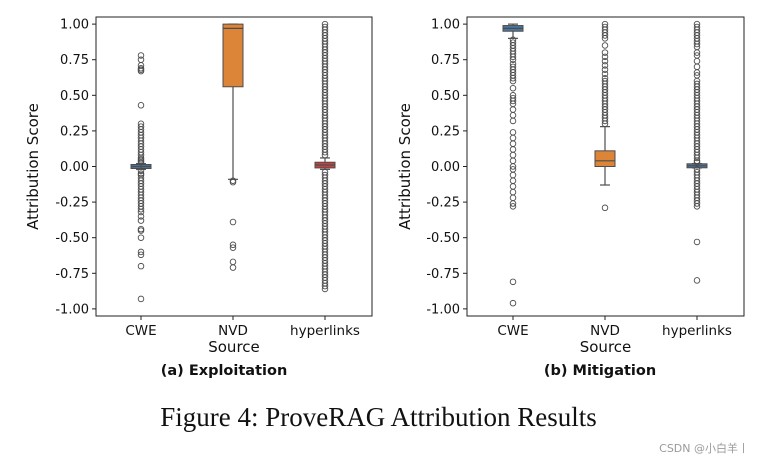 The width and height of the screenshot is (757, 462). I want to click on y-axis-label: Attribution Score, so click(405, 166).